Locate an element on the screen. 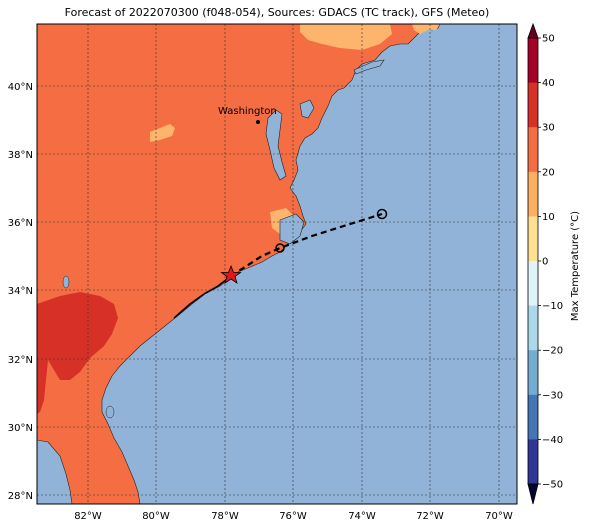 This screenshot has width=592, height=529. colorbar-tick-label: −30 is located at coordinates (552, 395).